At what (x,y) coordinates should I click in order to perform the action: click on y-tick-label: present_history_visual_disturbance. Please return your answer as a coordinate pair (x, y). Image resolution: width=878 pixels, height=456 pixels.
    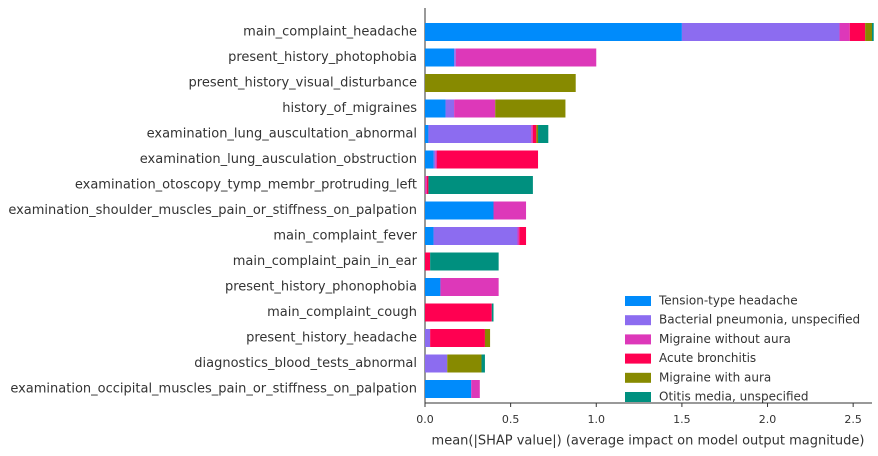
    Looking at the image, I should click on (303, 83).